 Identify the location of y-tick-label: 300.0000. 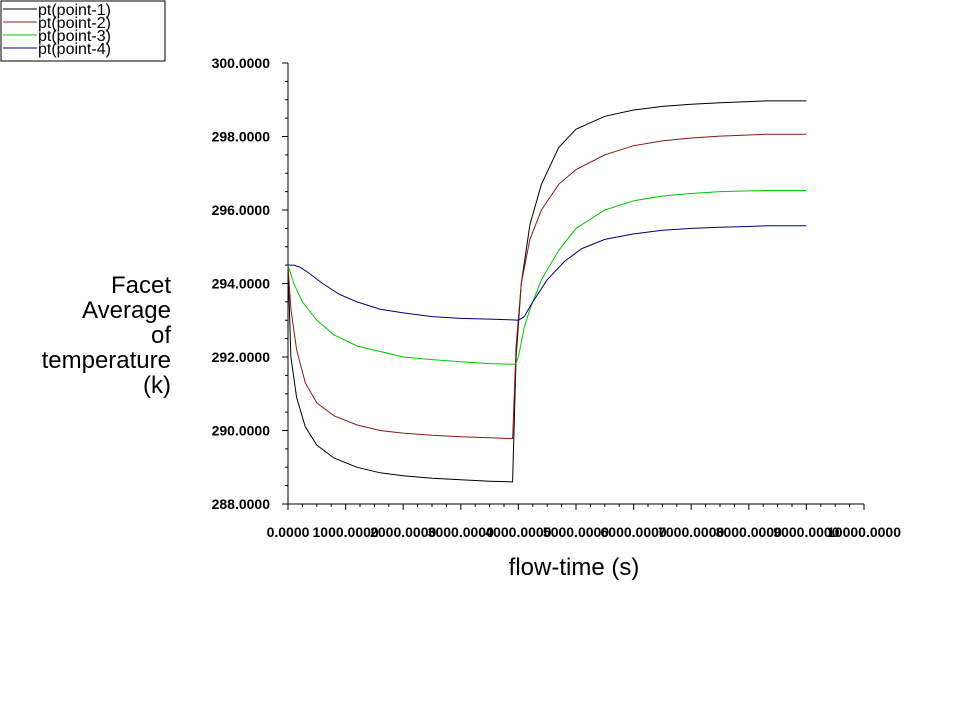
(241, 63).